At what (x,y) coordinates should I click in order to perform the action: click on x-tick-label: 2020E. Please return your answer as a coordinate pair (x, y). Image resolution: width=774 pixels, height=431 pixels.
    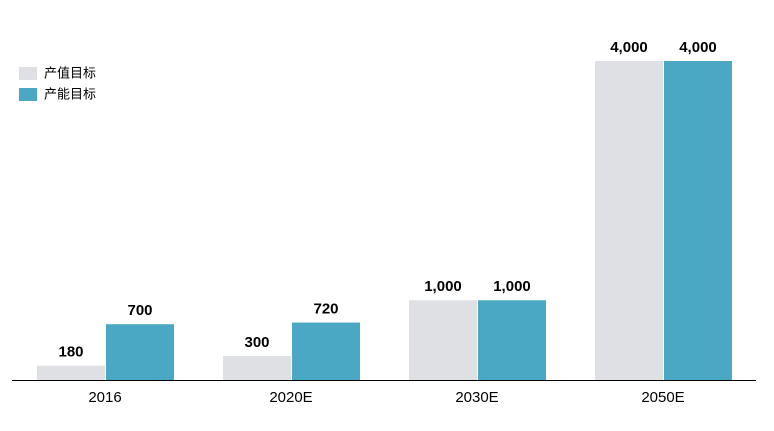
    Looking at the image, I should click on (290, 397).